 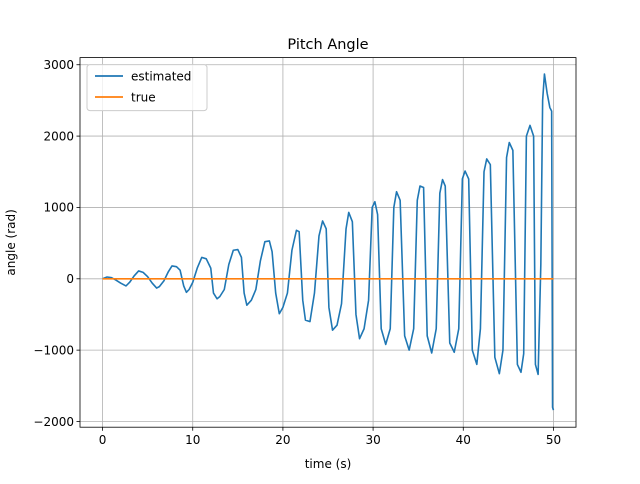 I want to click on x-tick-label: 10, so click(x=192, y=440).